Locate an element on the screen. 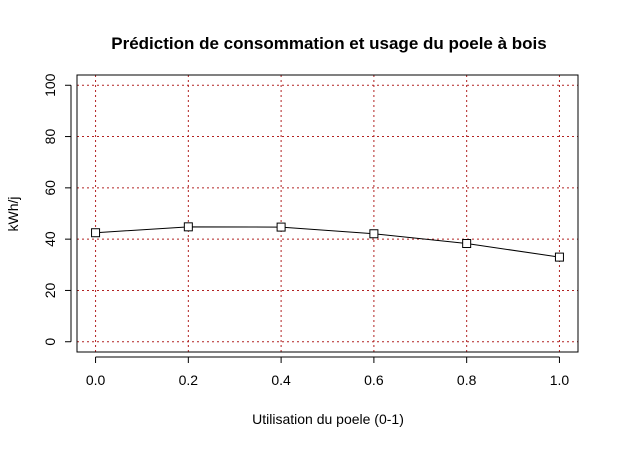 This screenshot has height=449, width=619. x-tick-label: 0.6 is located at coordinates (374, 380).